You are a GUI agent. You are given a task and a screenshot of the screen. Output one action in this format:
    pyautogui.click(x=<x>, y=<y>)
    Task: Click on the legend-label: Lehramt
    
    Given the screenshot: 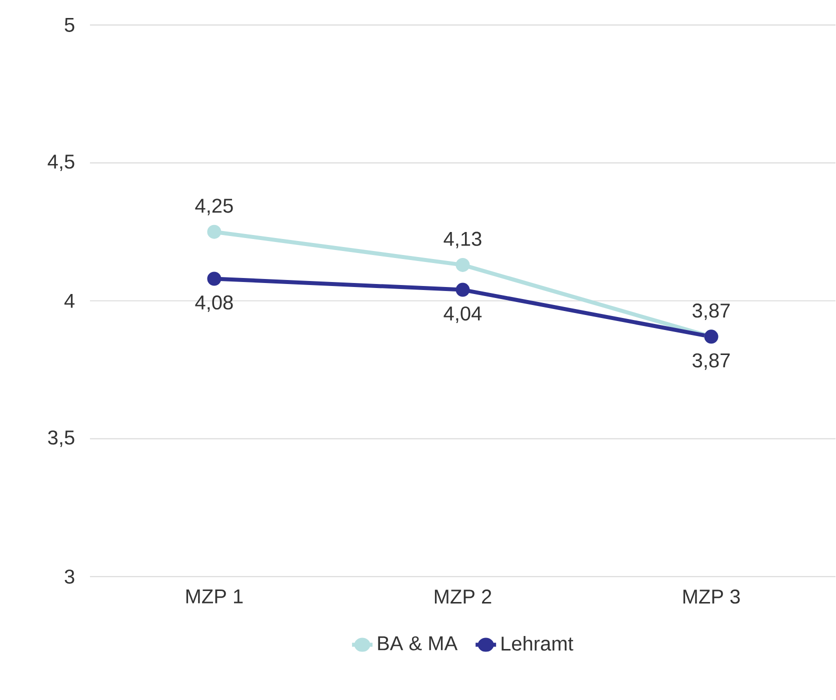 What is the action you would take?
    pyautogui.click(x=538, y=643)
    